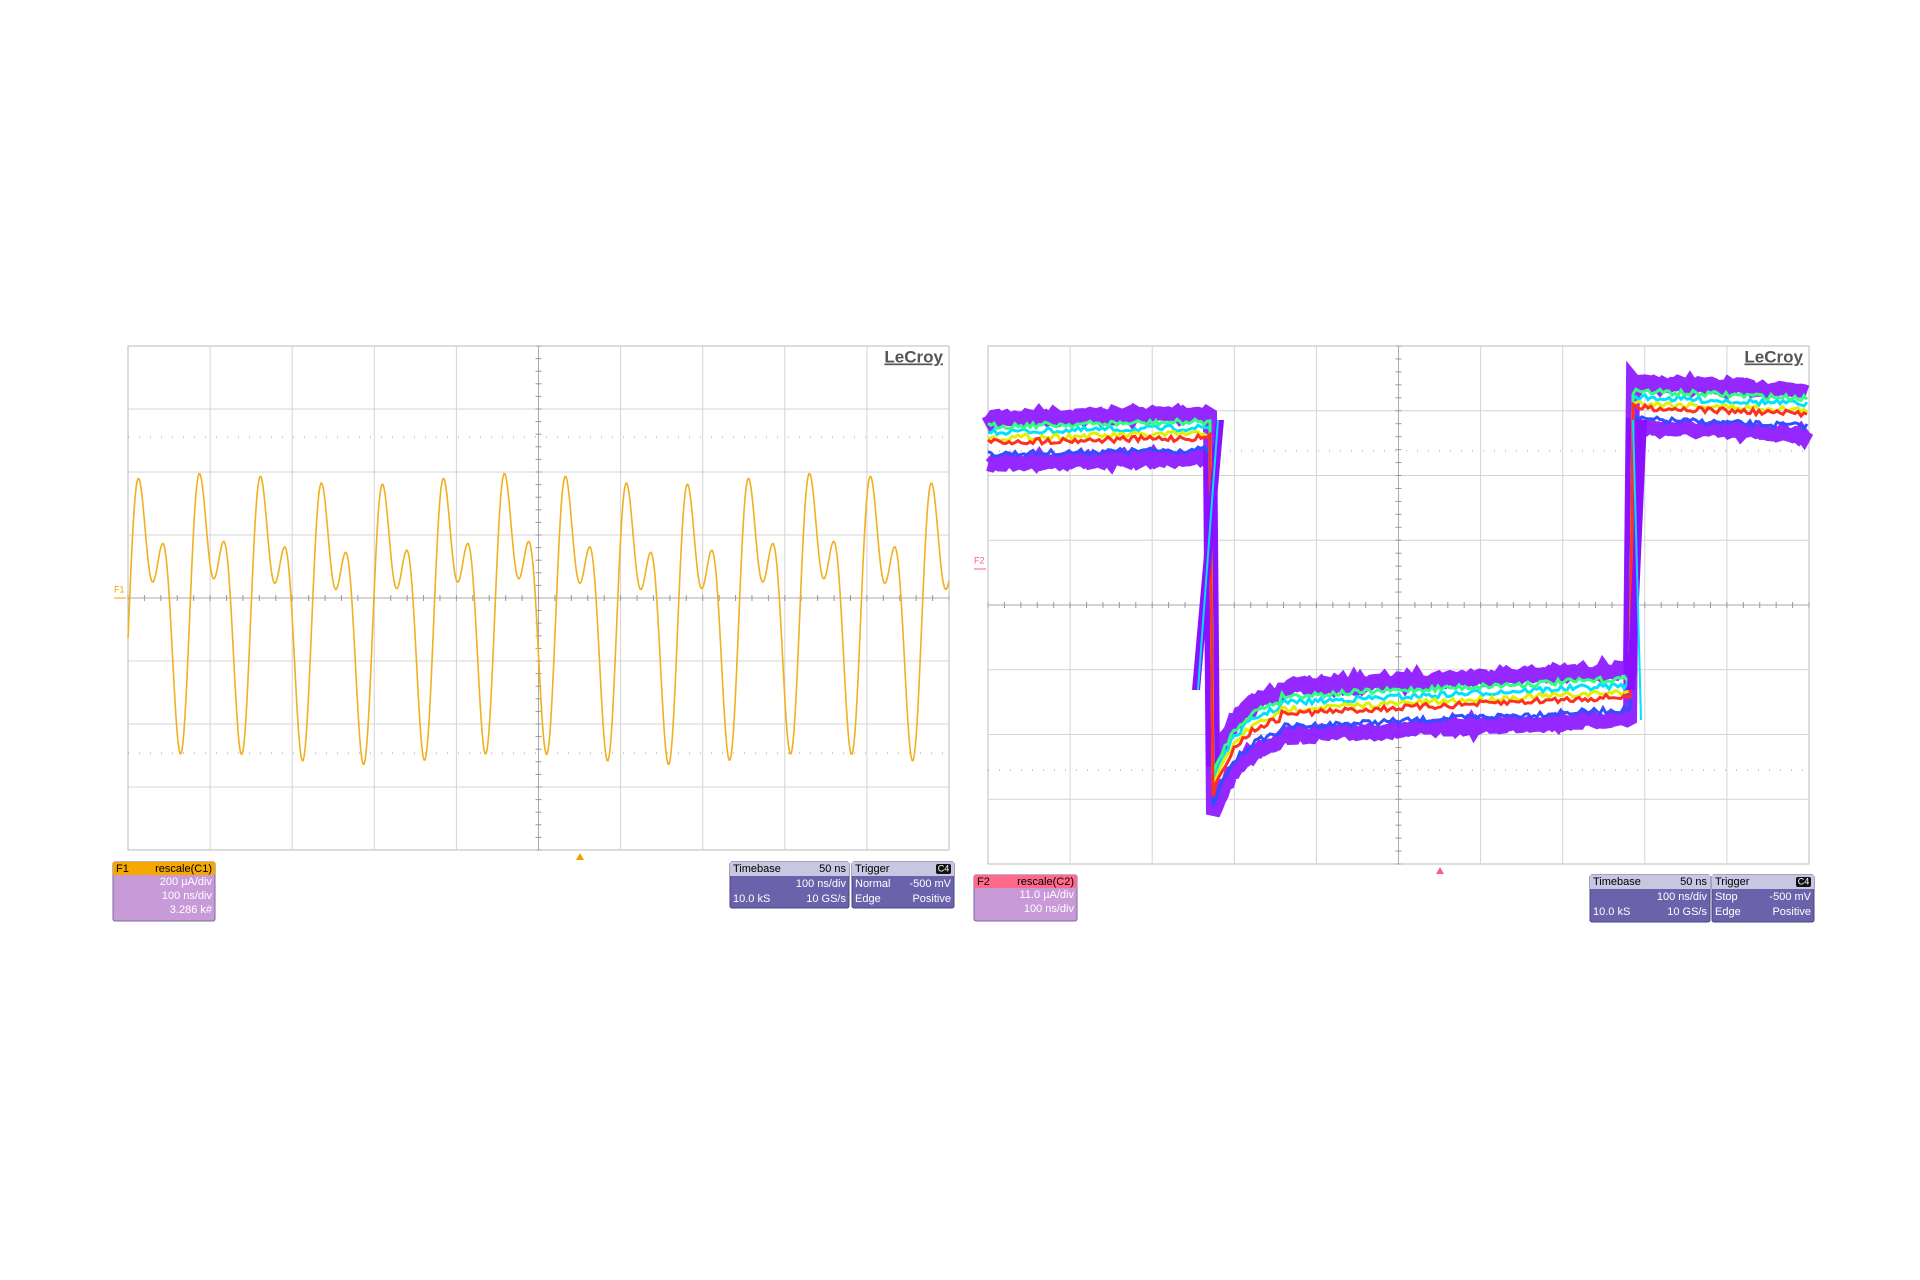 The width and height of the screenshot is (1920, 1280). Describe the element at coordinates (983, 882) in the screenshot. I see `channel-id: F2` at that location.